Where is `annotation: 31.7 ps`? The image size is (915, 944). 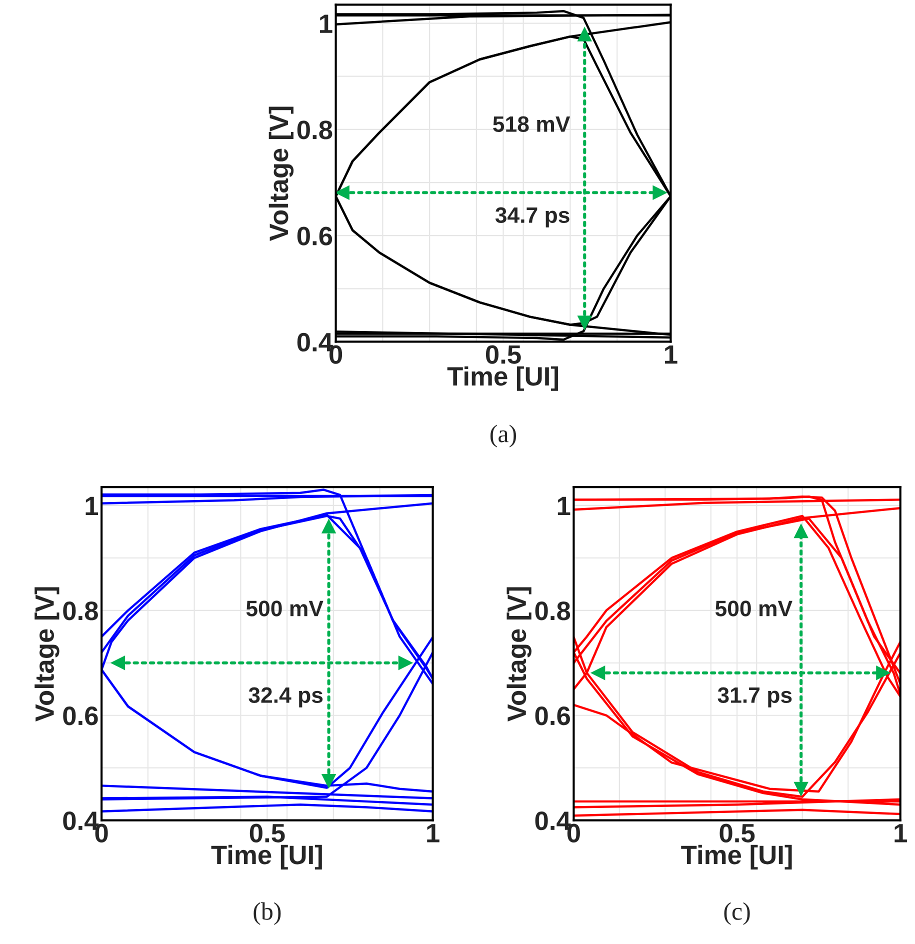
annotation: 31.7 ps is located at coordinates (755, 697).